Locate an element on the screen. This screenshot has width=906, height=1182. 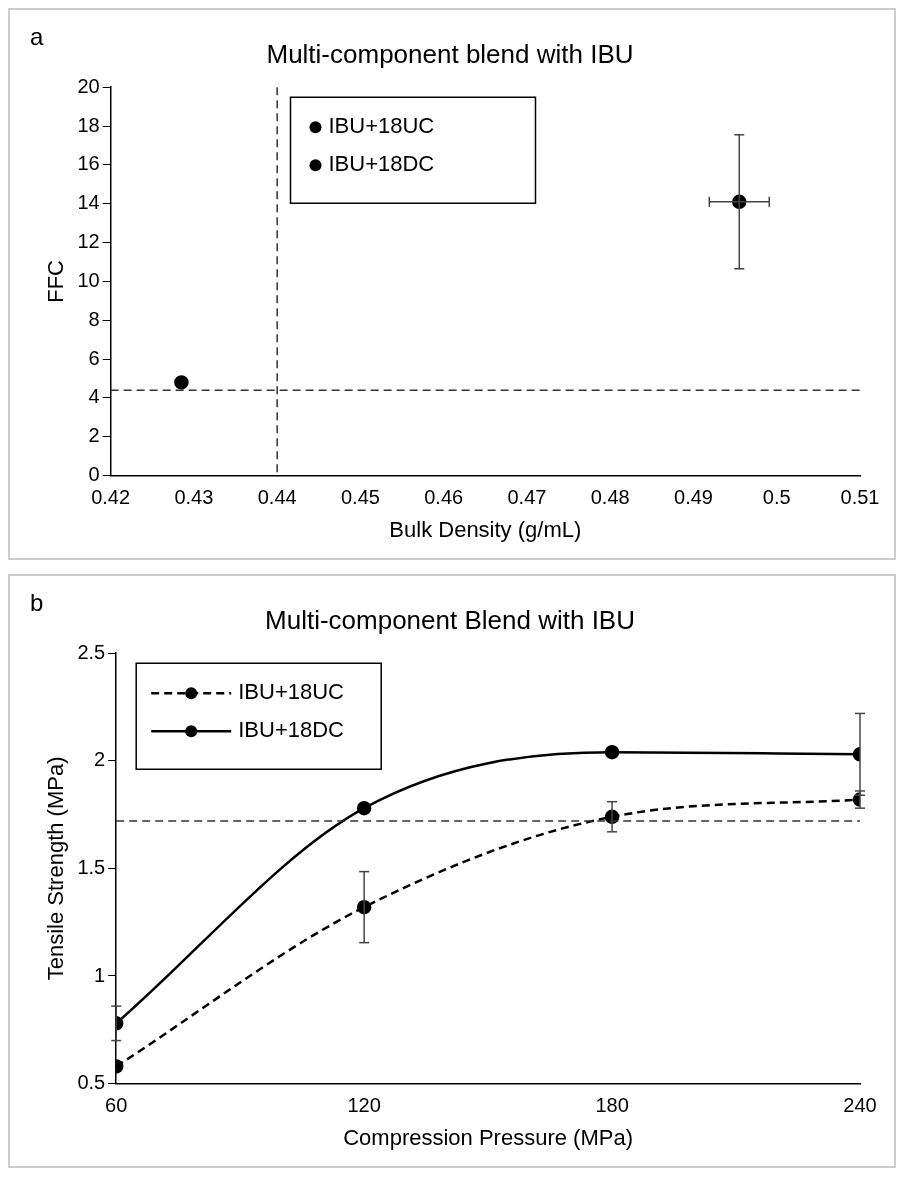
y-tick-label: 0.5 is located at coordinates (91, 1082).